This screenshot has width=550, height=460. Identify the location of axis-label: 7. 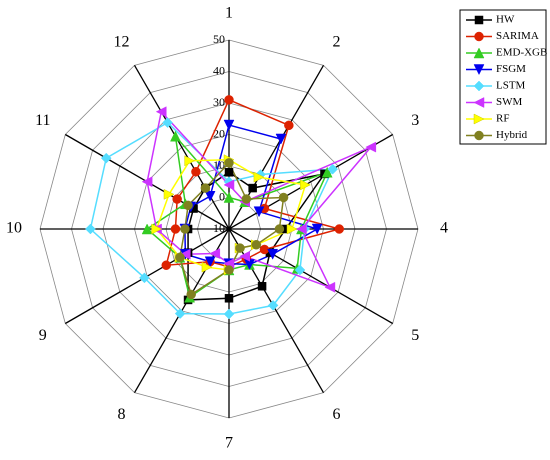
(229, 443).